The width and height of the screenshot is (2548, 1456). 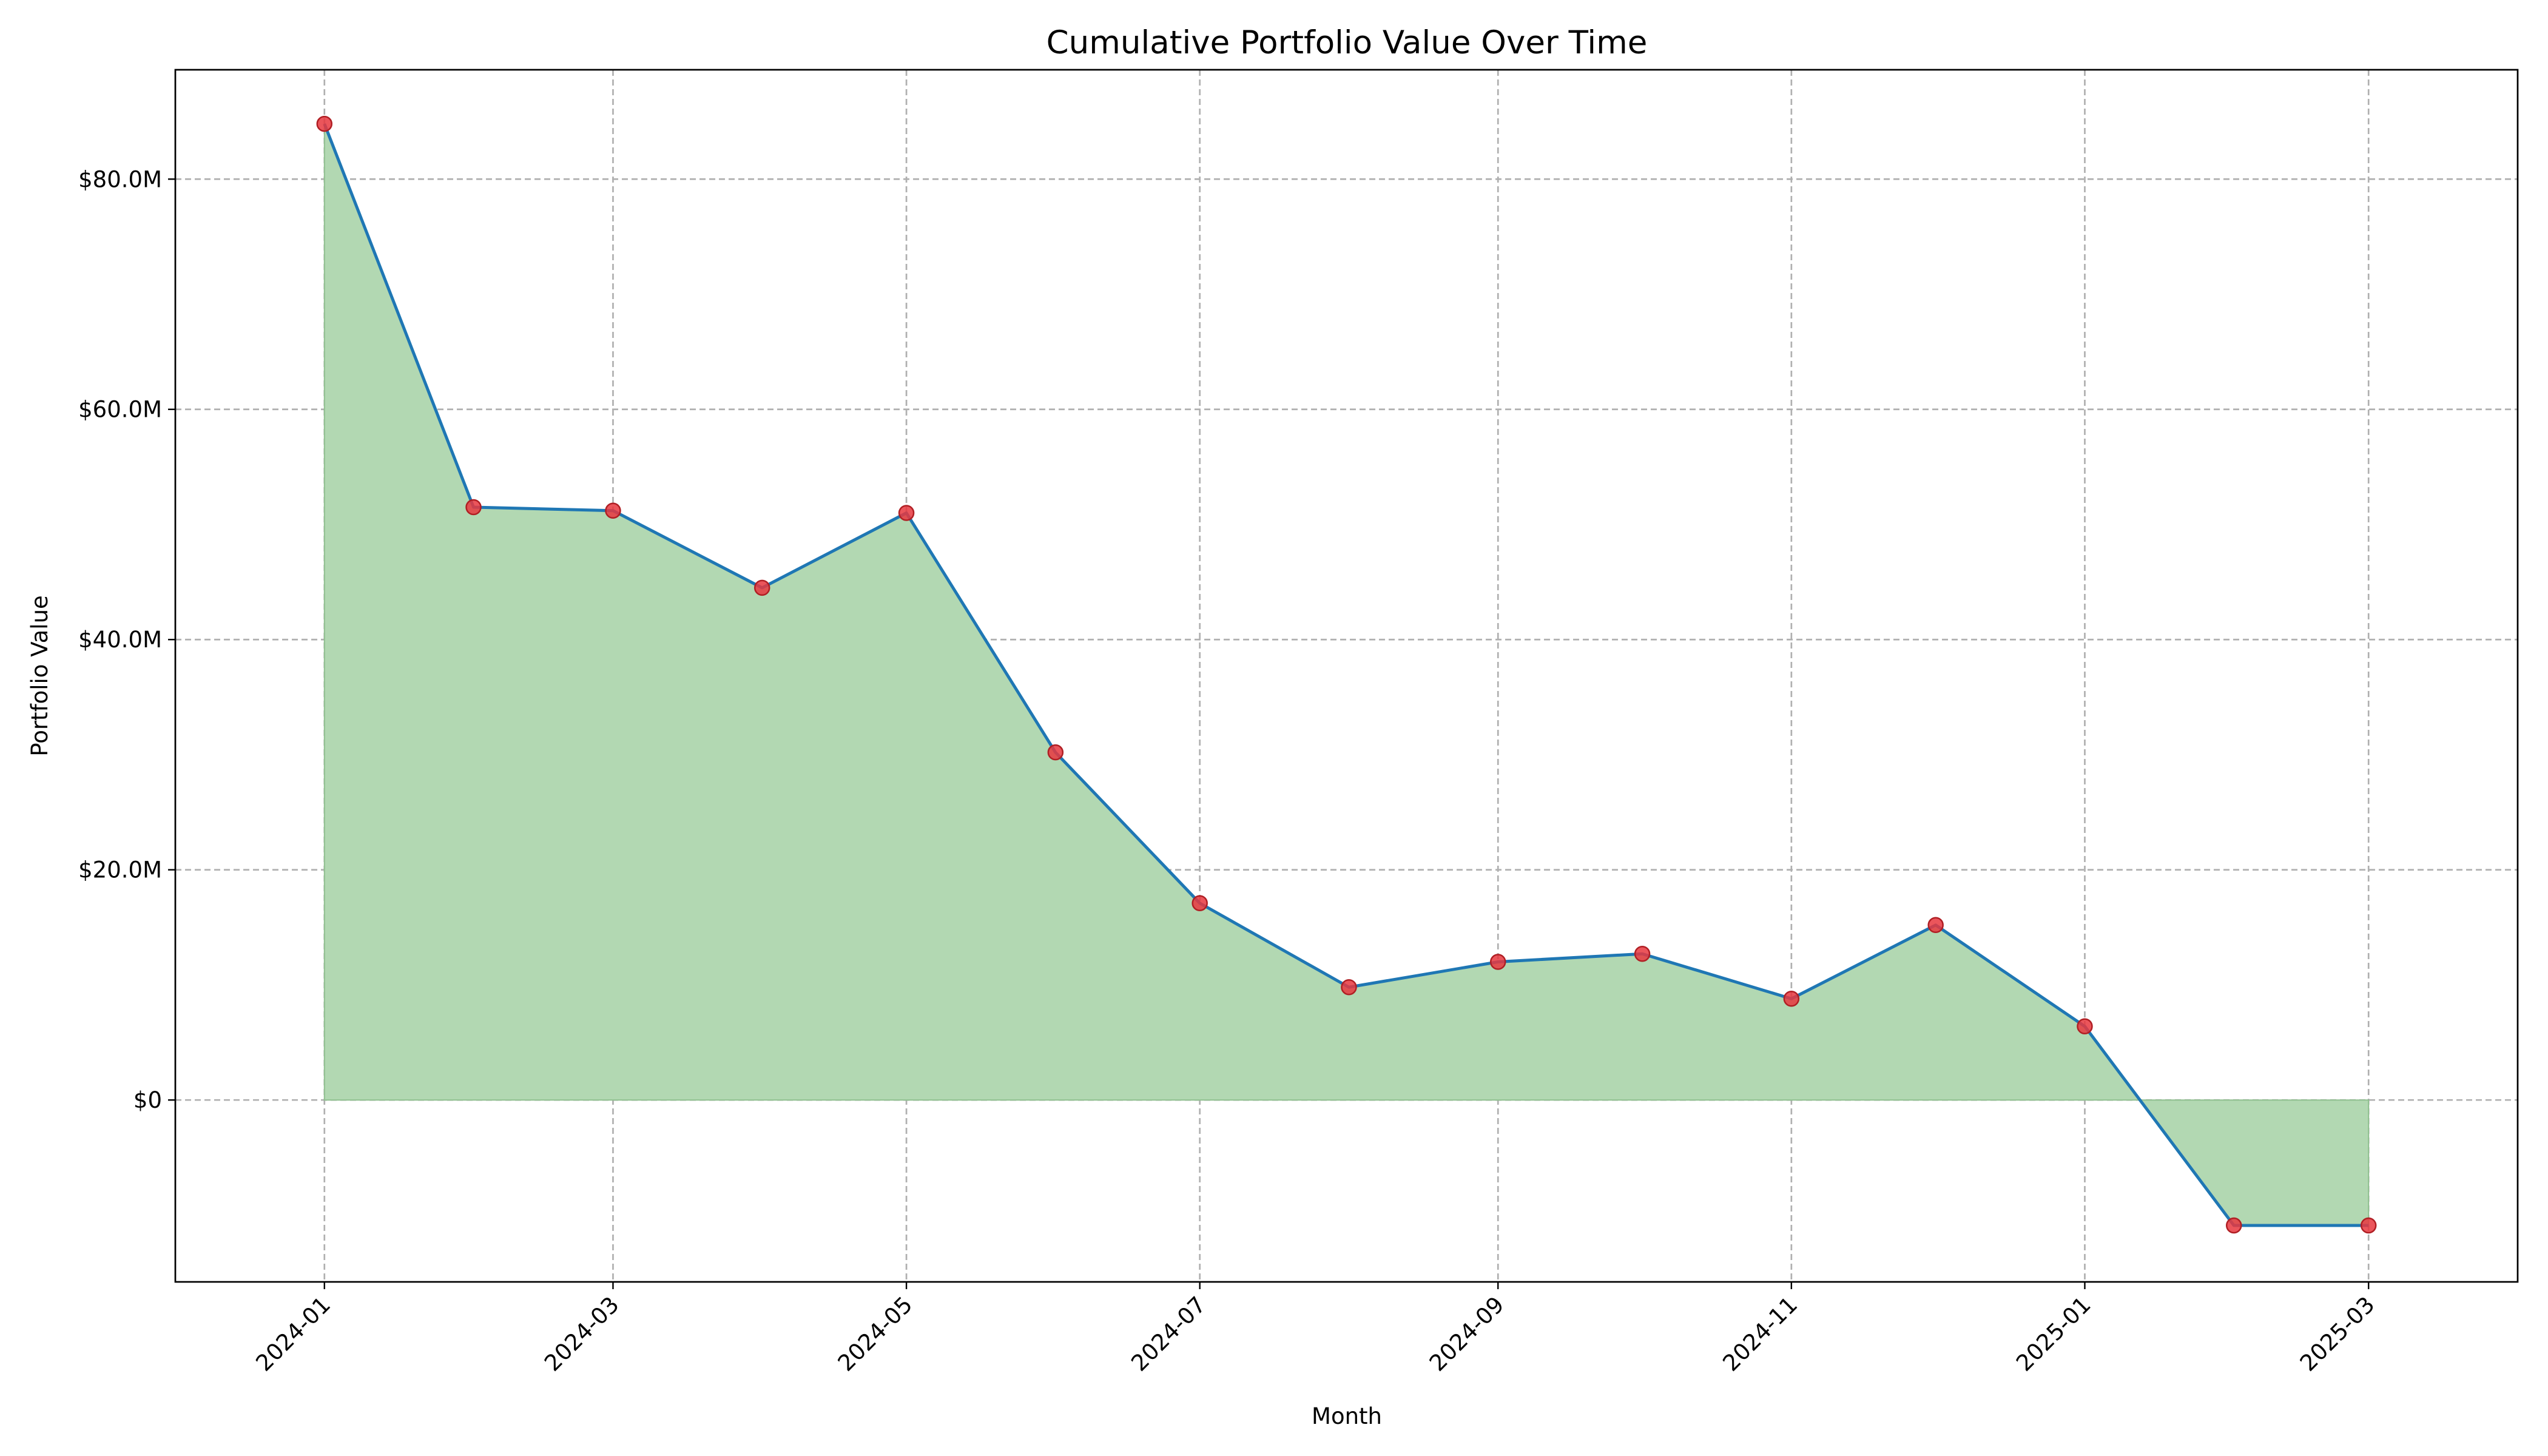 I want to click on y-tick-label: $0, so click(x=147, y=1100).